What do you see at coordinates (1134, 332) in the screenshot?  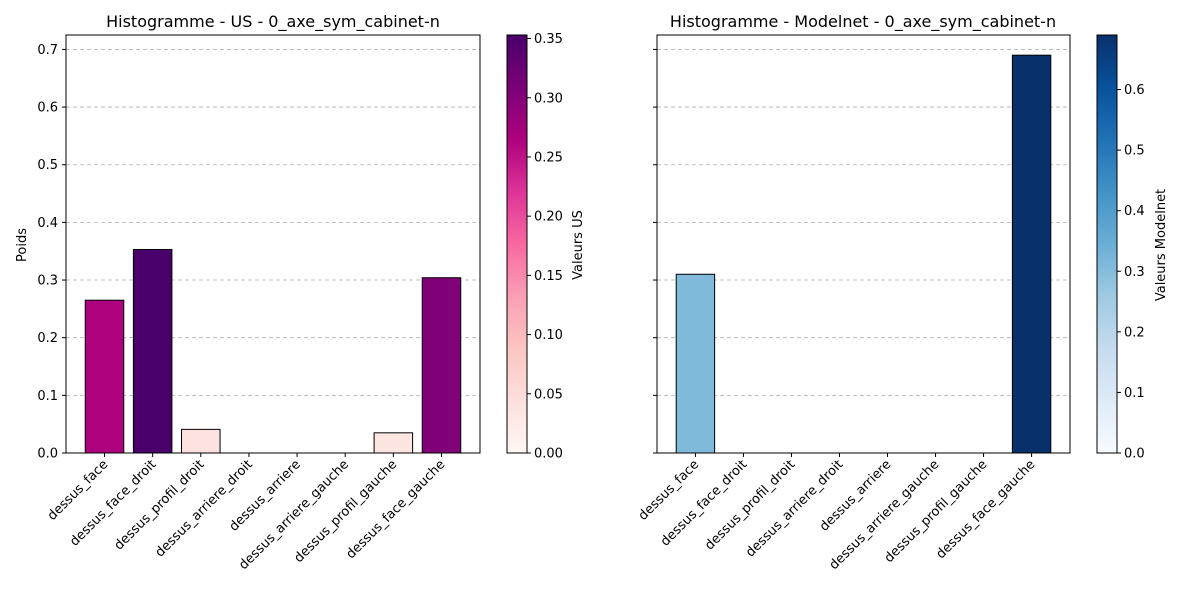 I see `colorbar-tick-label: 0.2` at bounding box center [1134, 332].